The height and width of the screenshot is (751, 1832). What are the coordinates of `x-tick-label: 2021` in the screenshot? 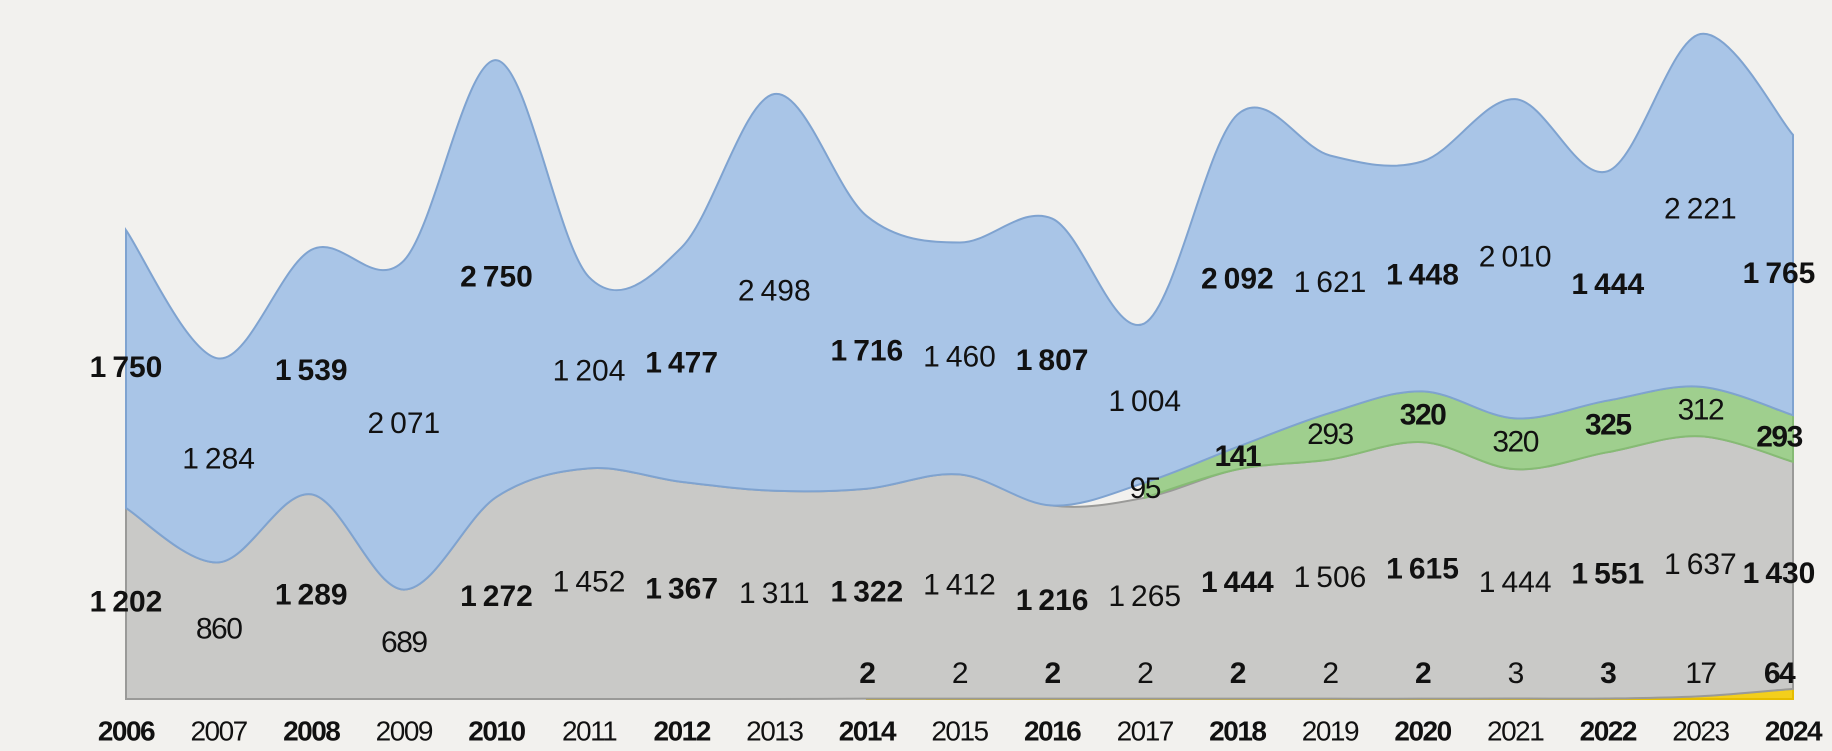 It's located at (1515, 730).